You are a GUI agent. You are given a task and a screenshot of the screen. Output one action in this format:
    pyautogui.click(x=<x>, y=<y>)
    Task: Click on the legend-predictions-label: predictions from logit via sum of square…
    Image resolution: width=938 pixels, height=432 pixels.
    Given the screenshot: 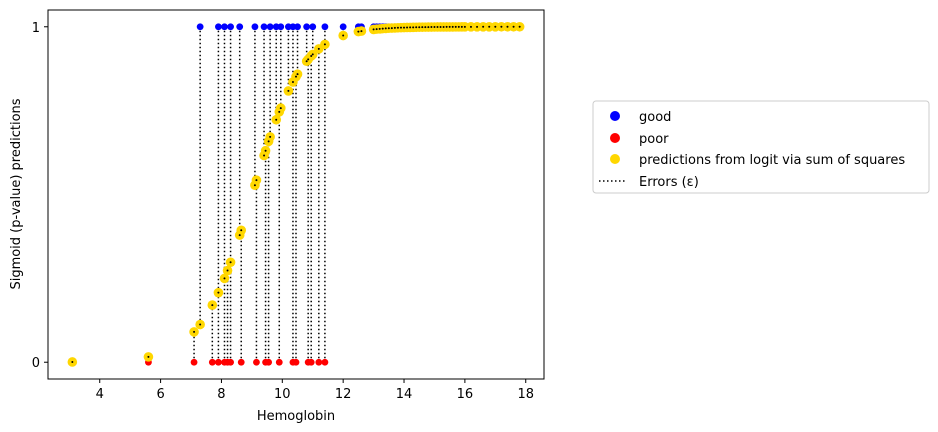 What is the action you would take?
    pyautogui.click(x=772, y=160)
    